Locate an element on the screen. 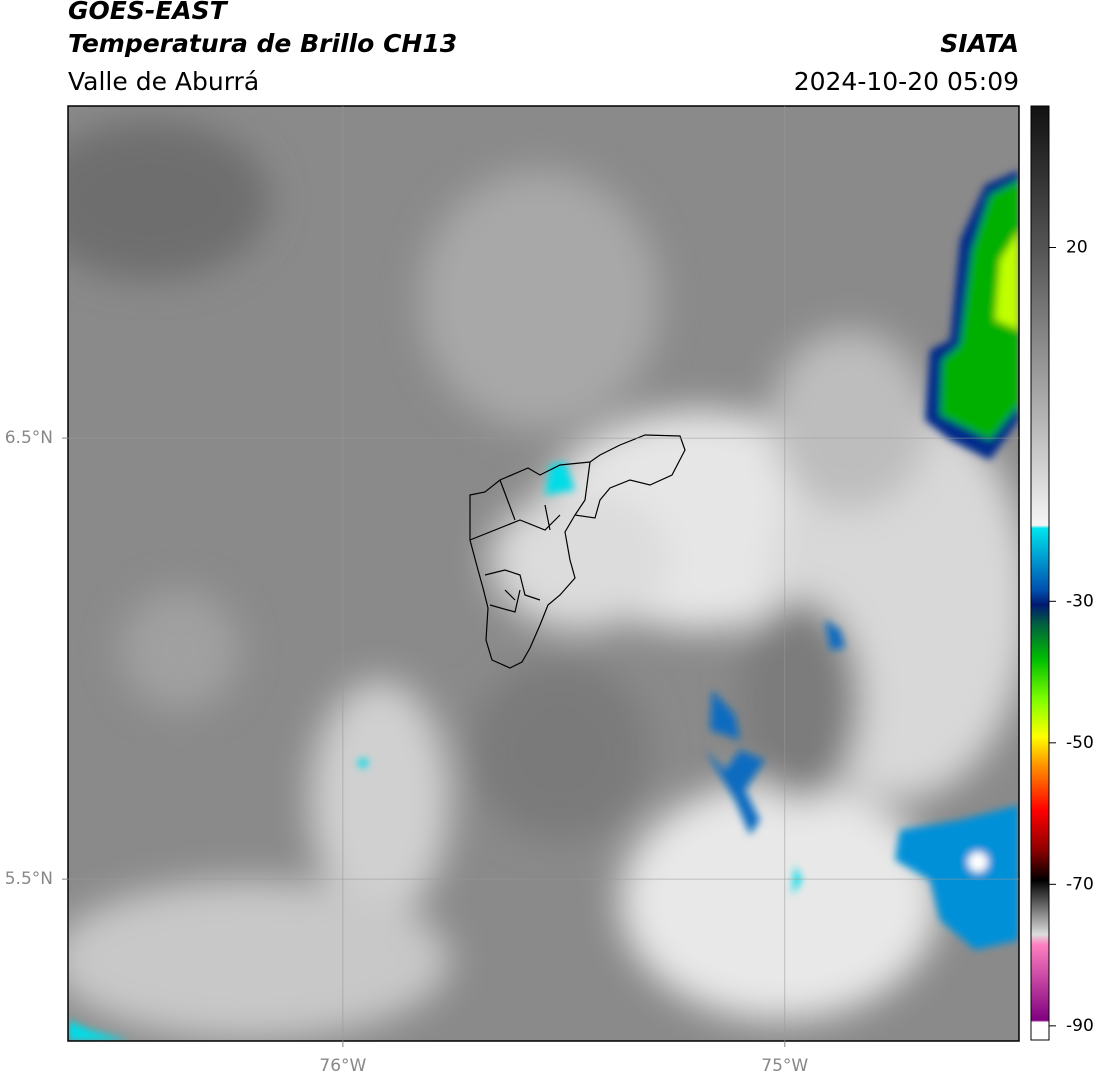  colorbar is located at coordinates (1040, 573).